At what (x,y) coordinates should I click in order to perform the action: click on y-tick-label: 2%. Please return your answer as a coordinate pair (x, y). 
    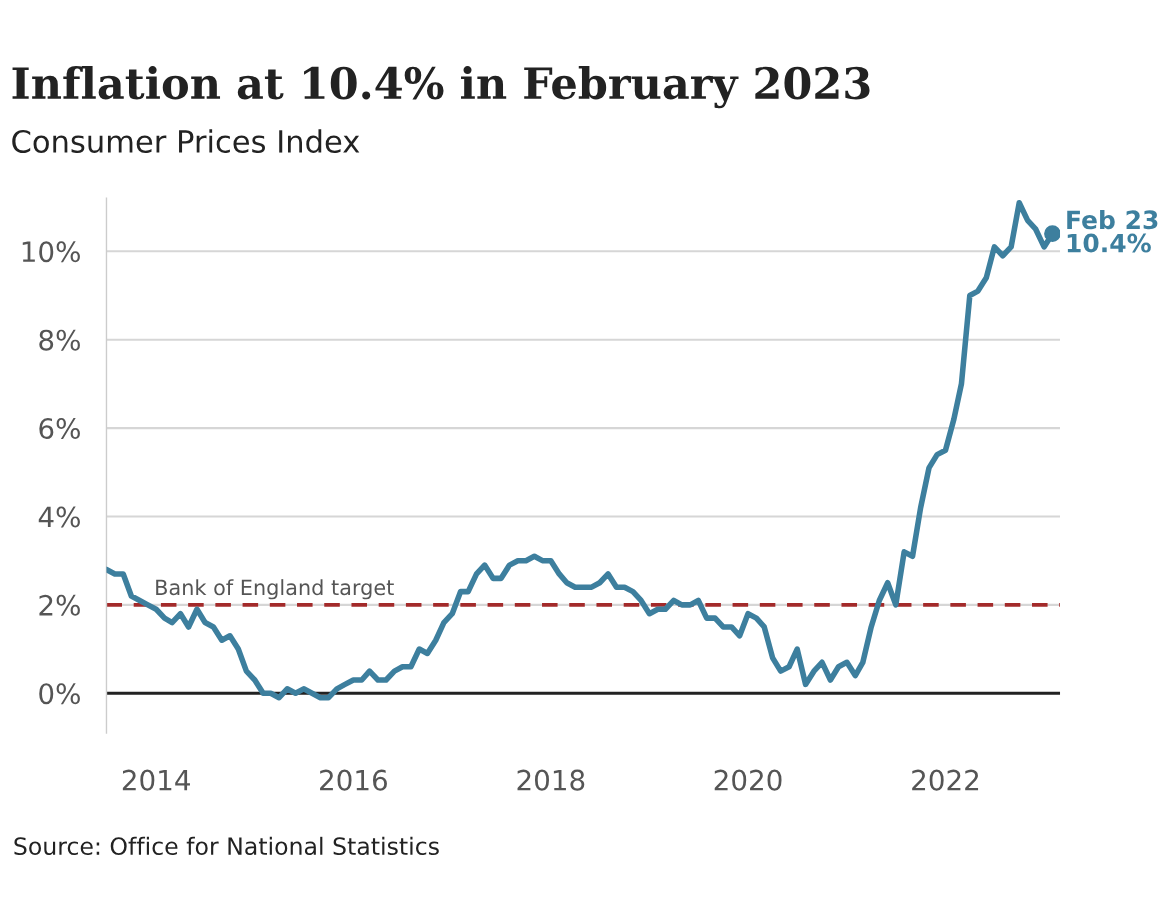
    Looking at the image, I should click on (59, 605).